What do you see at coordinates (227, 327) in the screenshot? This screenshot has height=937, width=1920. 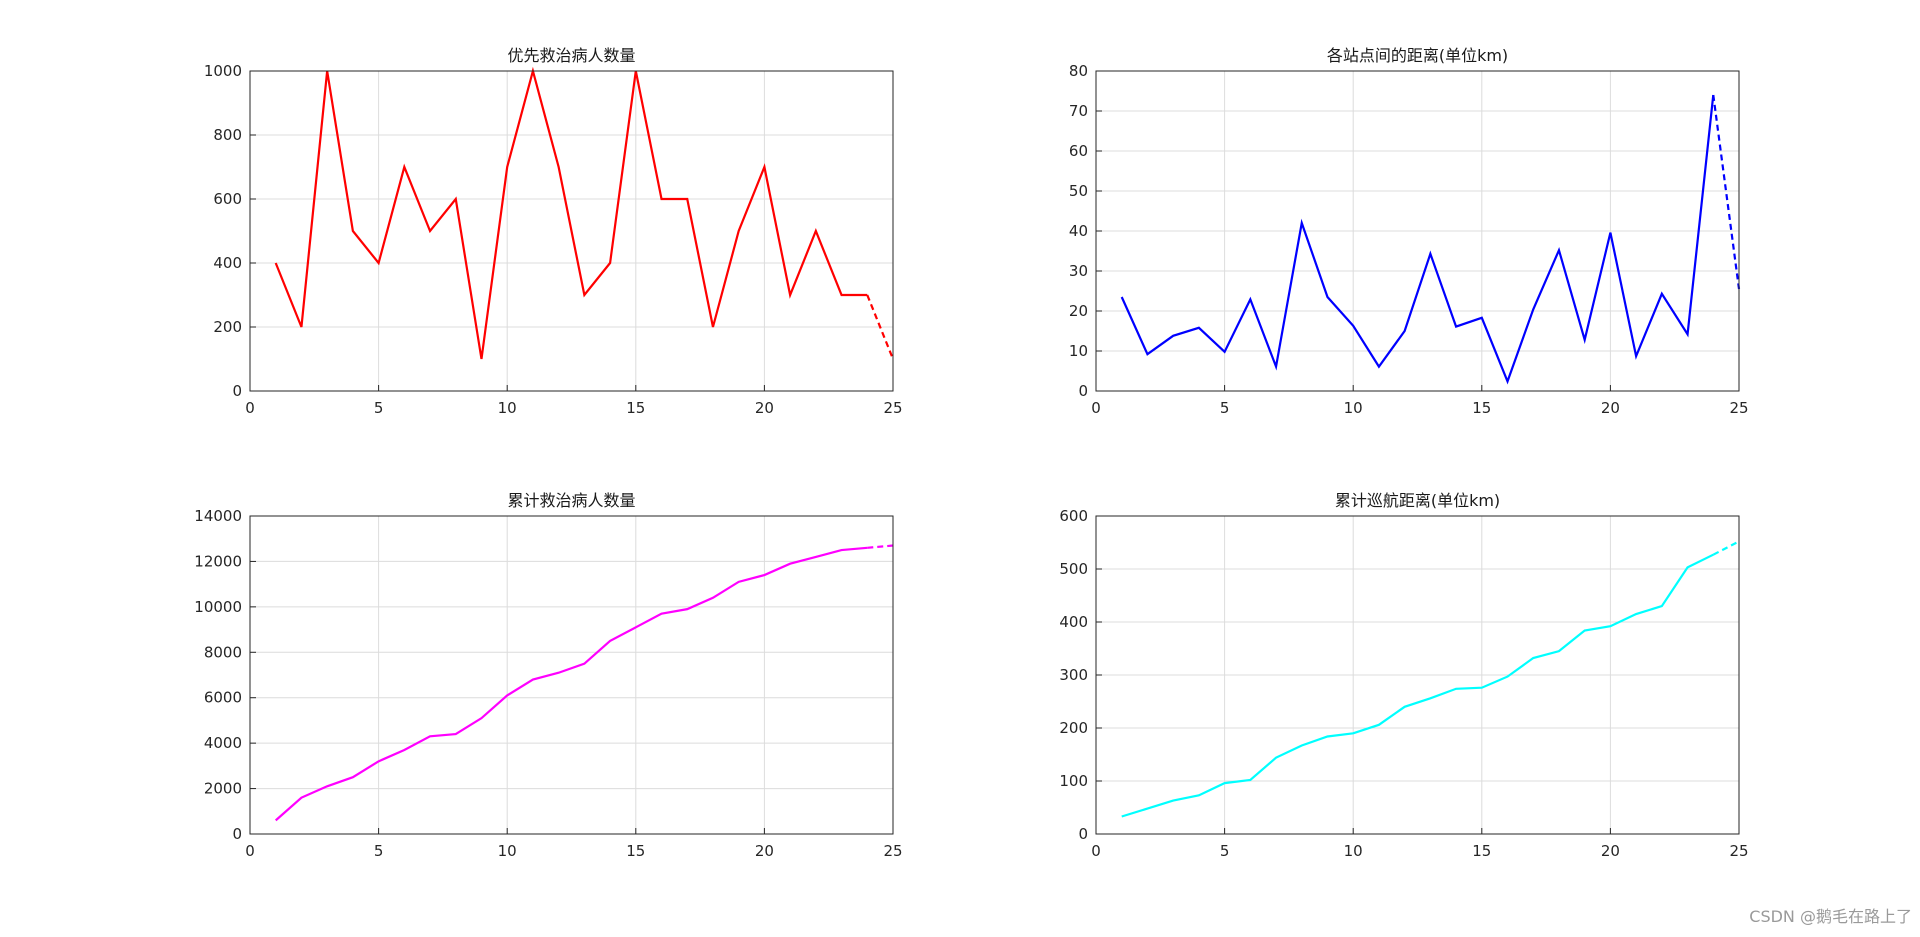 I see `y-tick-label: 200` at bounding box center [227, 327].